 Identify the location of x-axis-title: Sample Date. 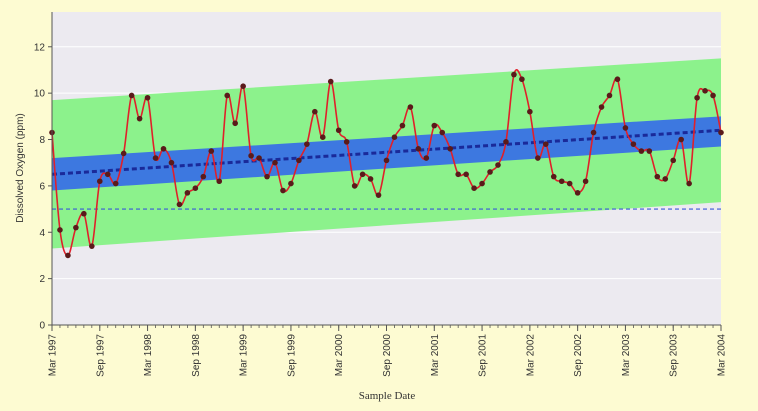
(387, 396).